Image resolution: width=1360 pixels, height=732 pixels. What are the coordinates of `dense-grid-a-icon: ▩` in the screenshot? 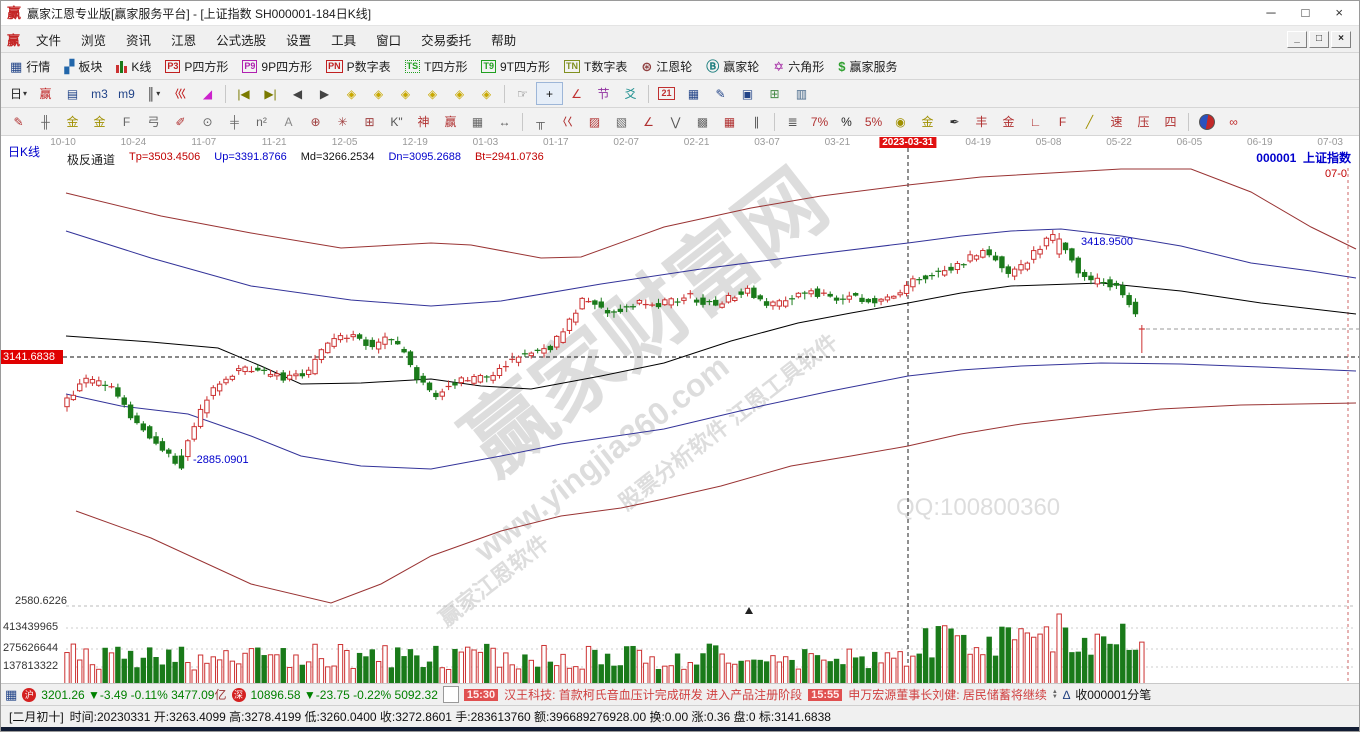 It's located at (702, 121).